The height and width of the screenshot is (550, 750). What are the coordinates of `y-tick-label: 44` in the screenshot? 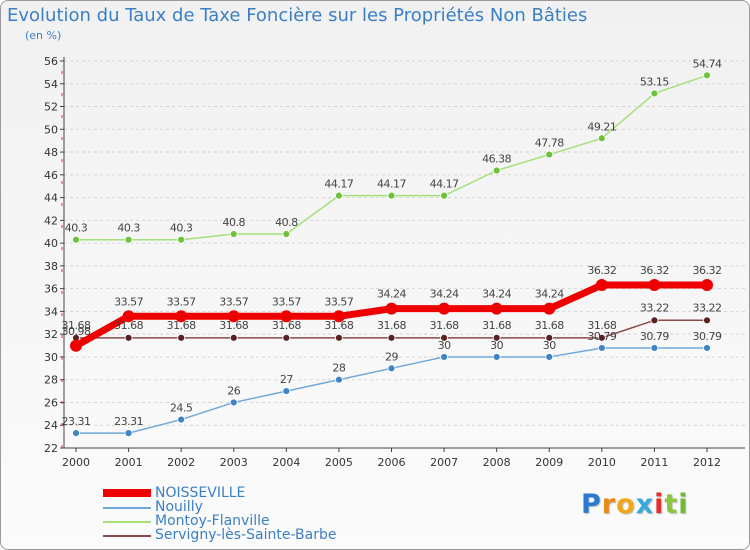 It's located at (51, 198).